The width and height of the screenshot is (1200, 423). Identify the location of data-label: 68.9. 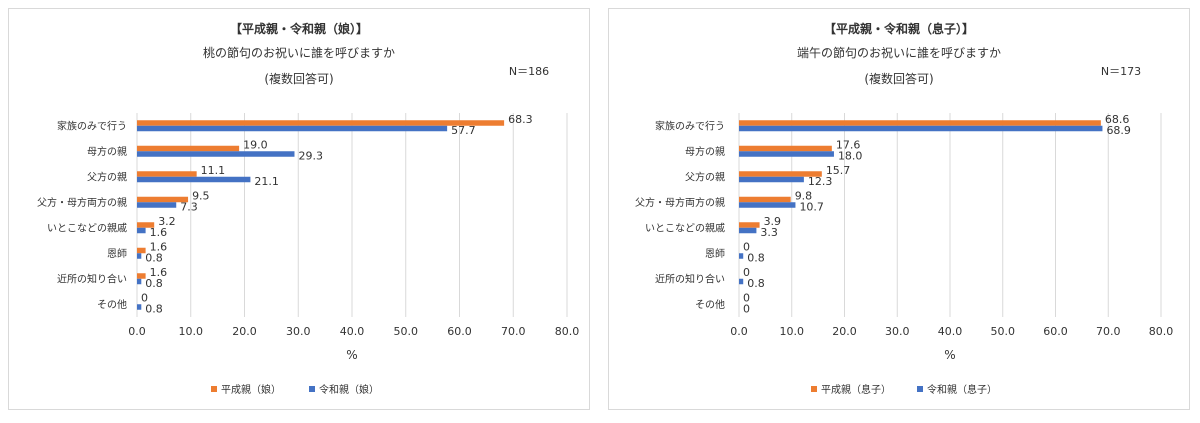
(1118, 130).